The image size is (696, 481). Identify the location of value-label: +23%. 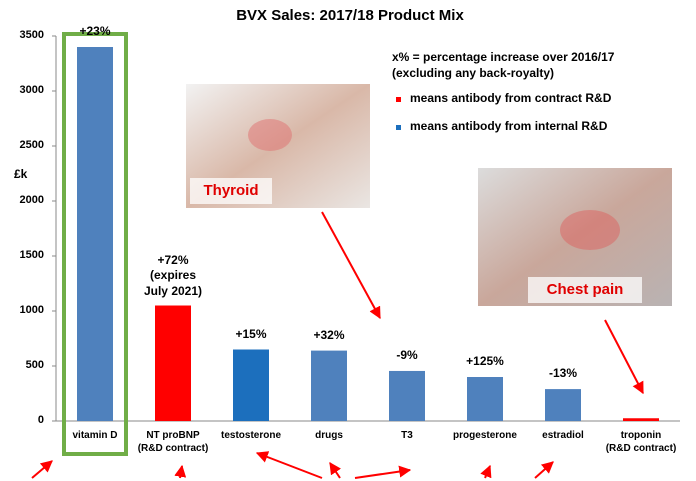
(95, 31).